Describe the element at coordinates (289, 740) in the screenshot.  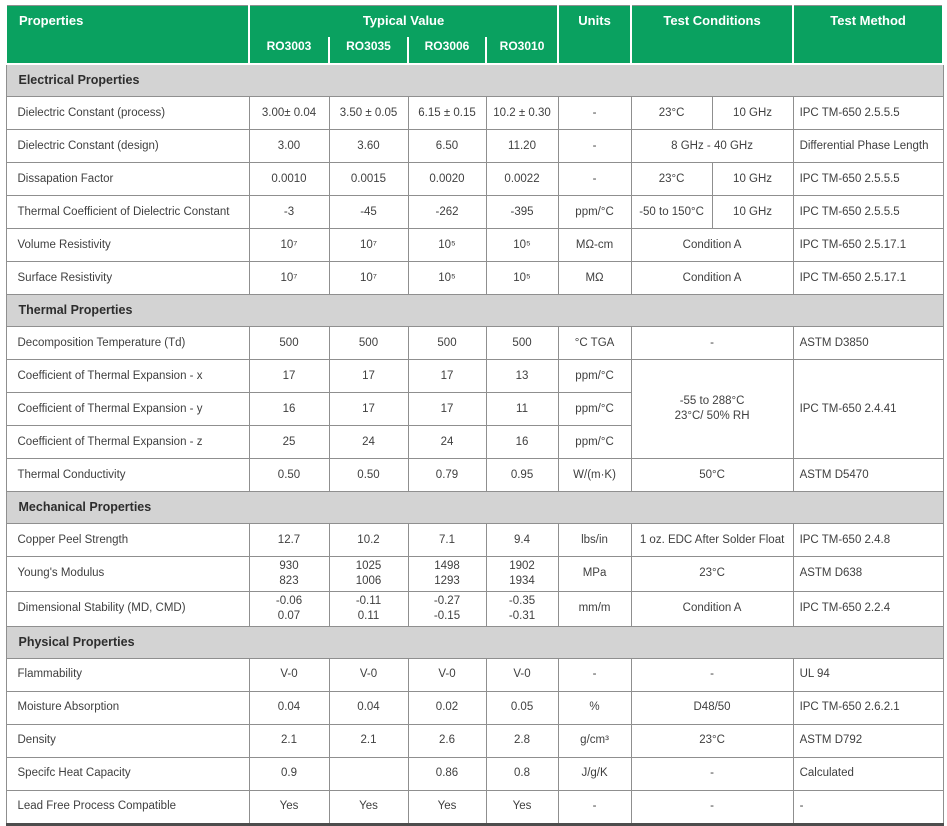
I see `value-cell: 2.1` at that location.